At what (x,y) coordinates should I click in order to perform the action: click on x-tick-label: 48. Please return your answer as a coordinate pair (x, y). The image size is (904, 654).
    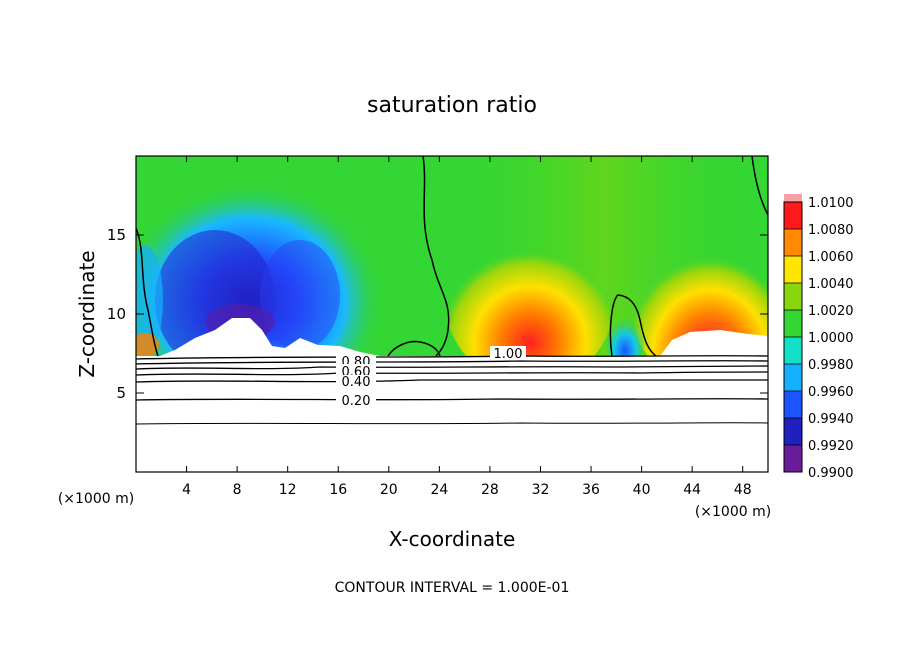
    Looking at the image, I should click on (743, 490).